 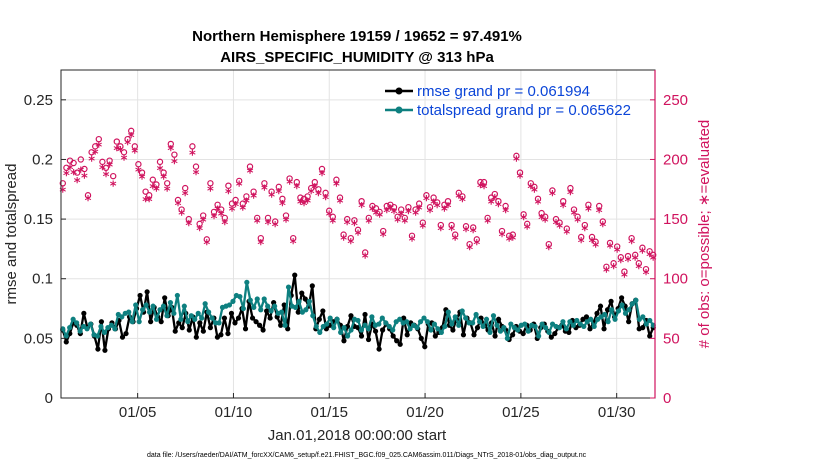 I want to click on left-axis-ticks: 0 0.05 0.1 0.15 0.2 0.25, so click(x=45, y=249).